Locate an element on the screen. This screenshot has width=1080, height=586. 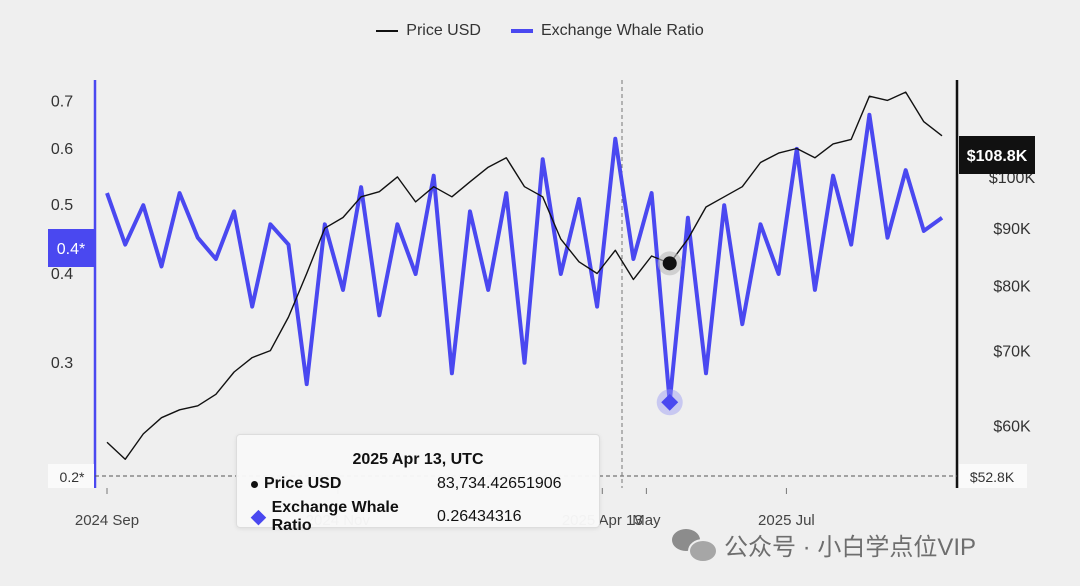
right-min-badge is located at coordinates (993, 476).